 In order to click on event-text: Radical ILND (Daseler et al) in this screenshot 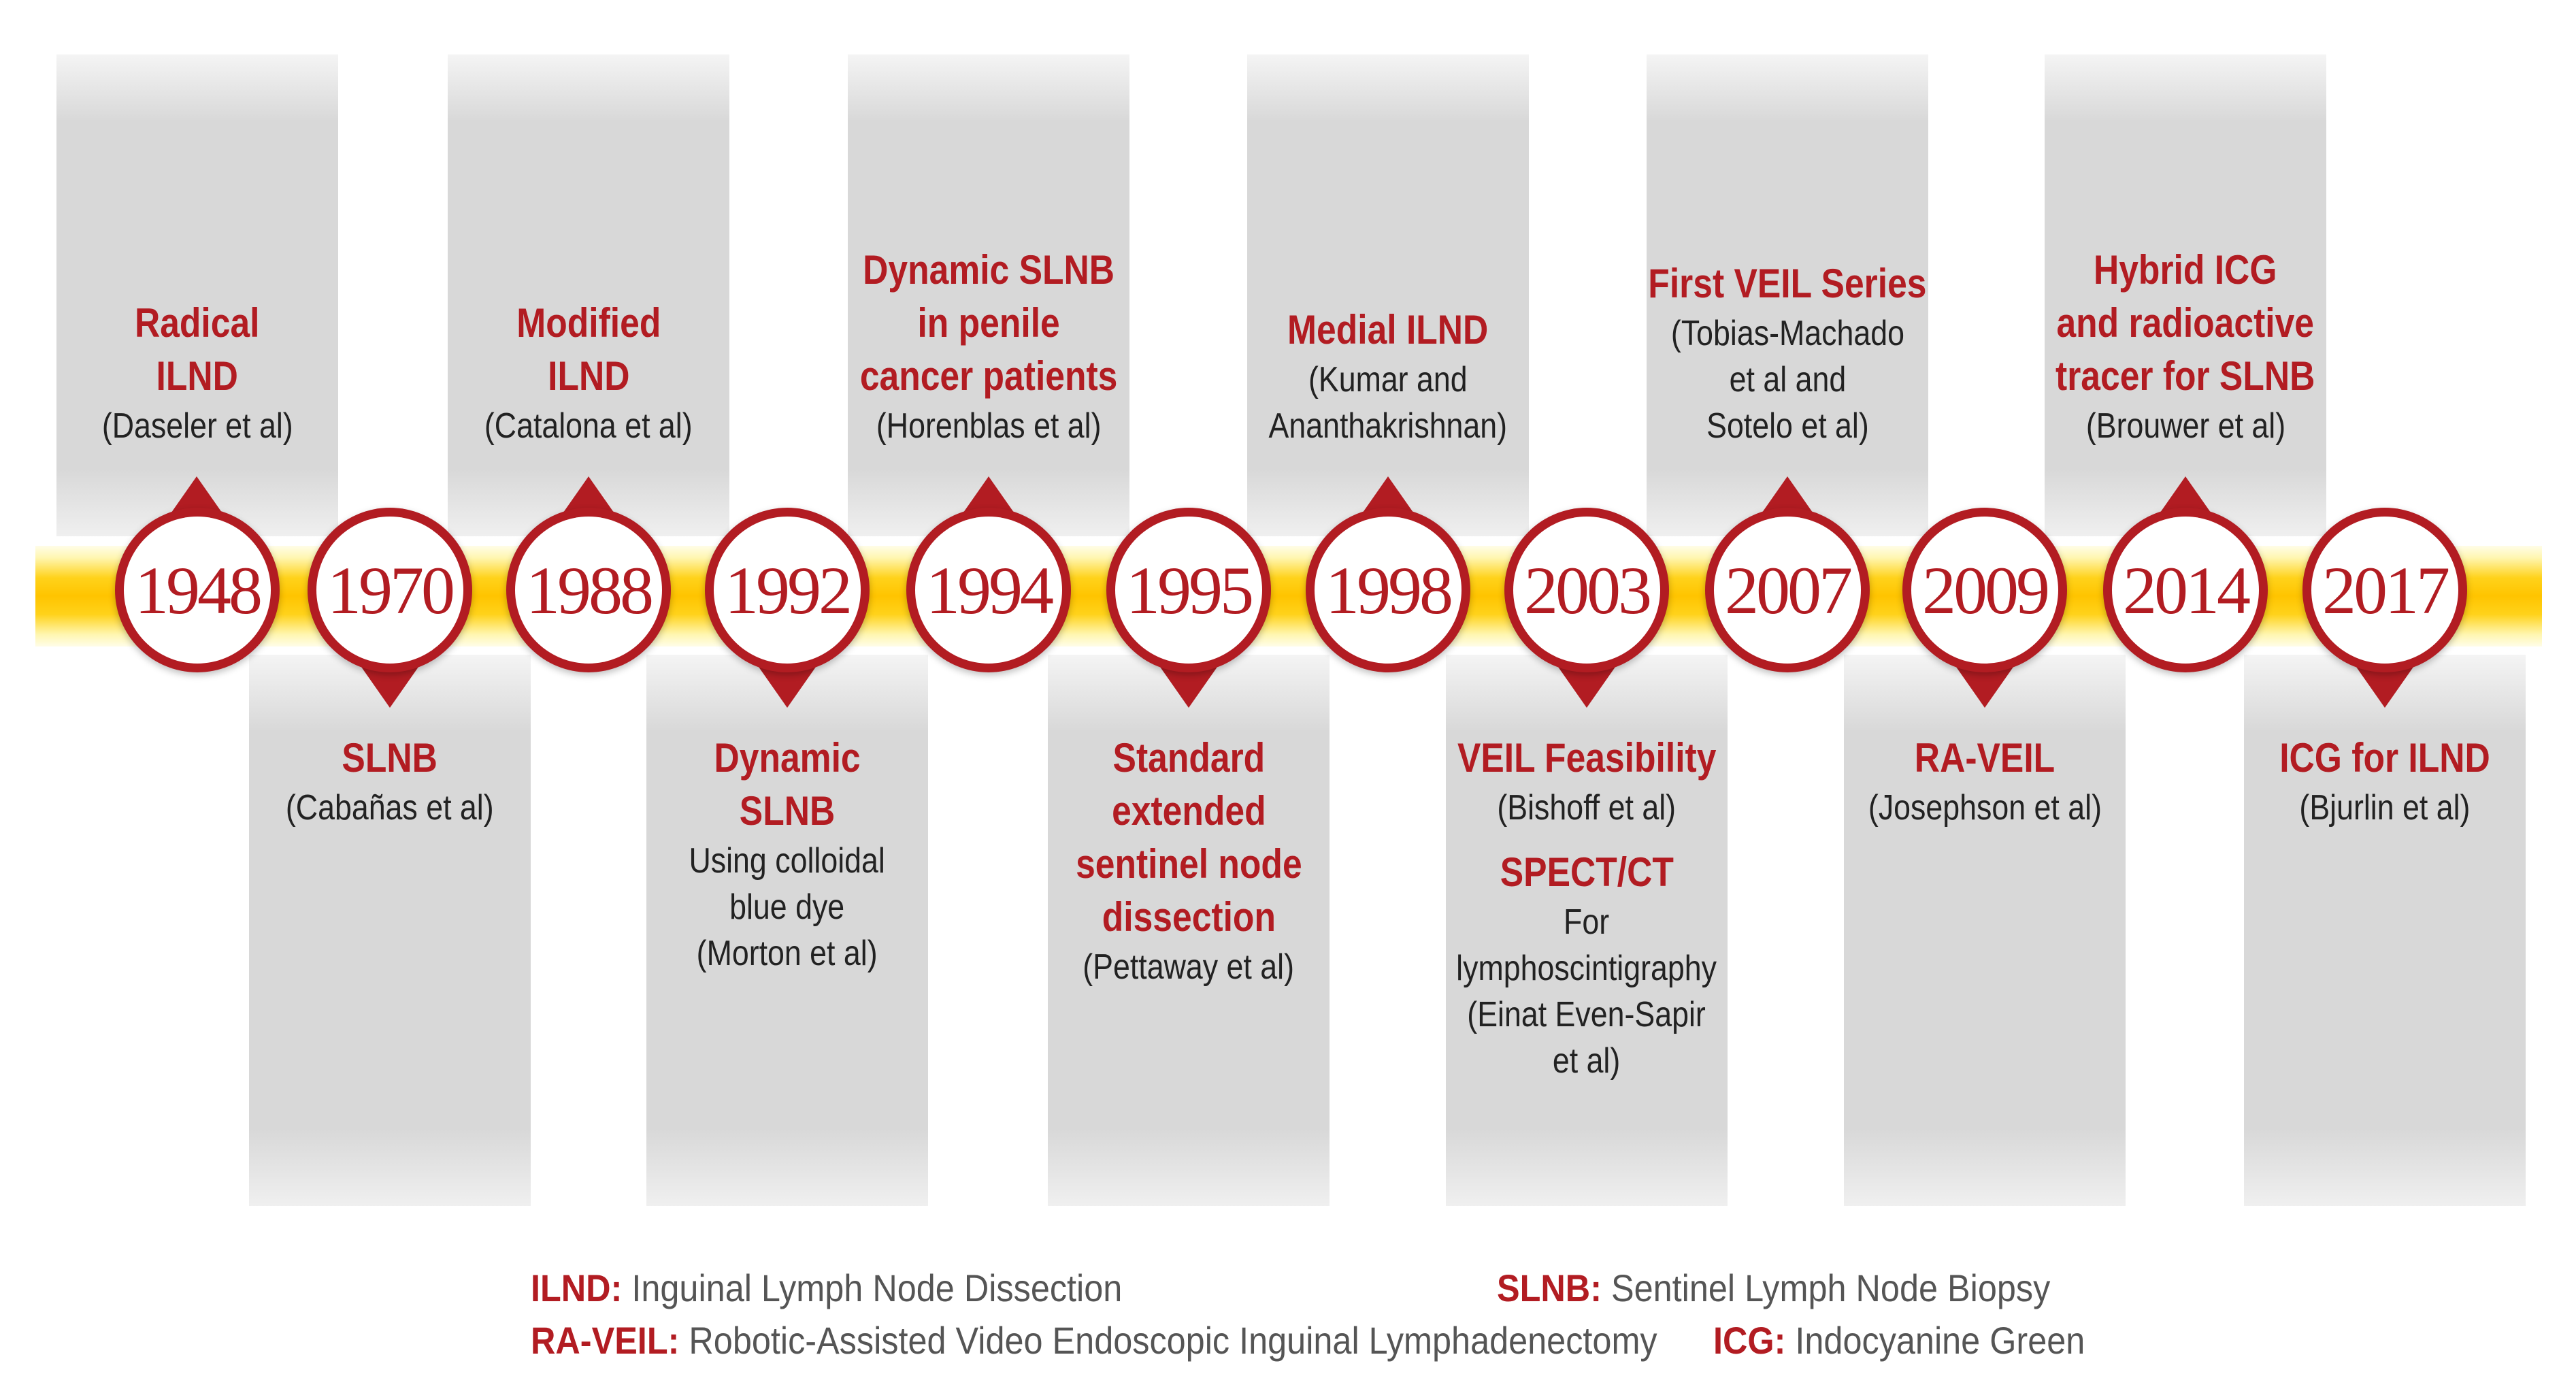, I will do `click(197, 251)`.